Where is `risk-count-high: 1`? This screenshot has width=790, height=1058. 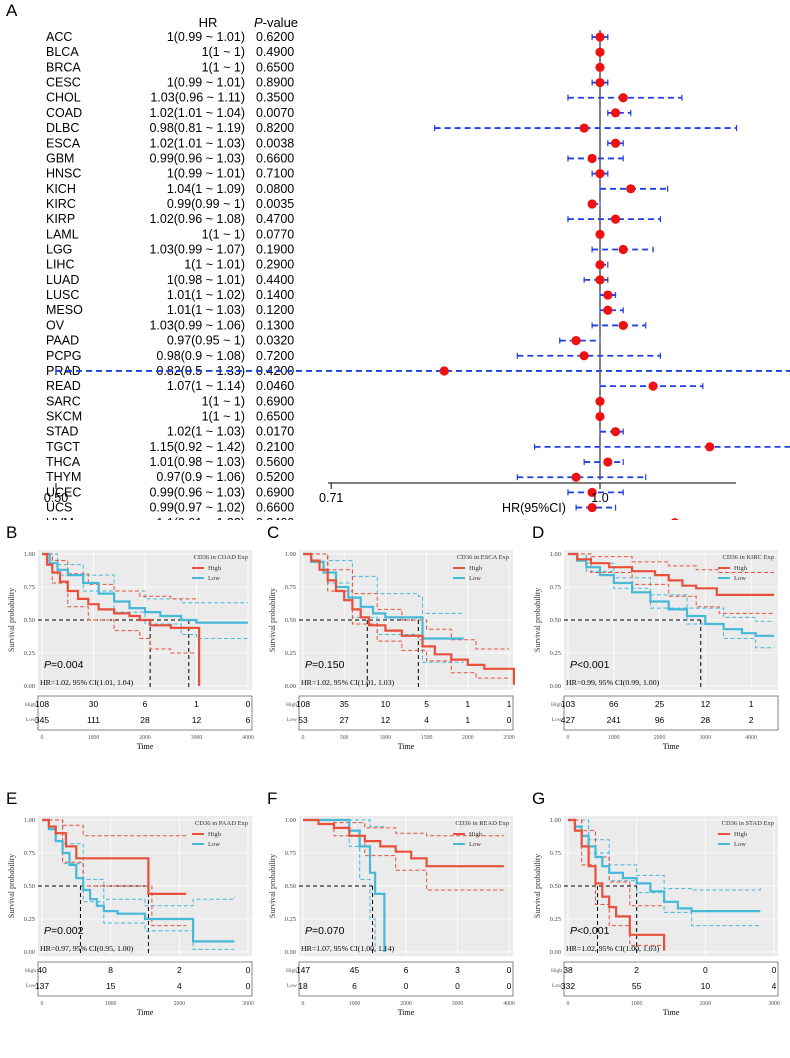 risk-count-high: 1 is located at coordinates (467, 704).